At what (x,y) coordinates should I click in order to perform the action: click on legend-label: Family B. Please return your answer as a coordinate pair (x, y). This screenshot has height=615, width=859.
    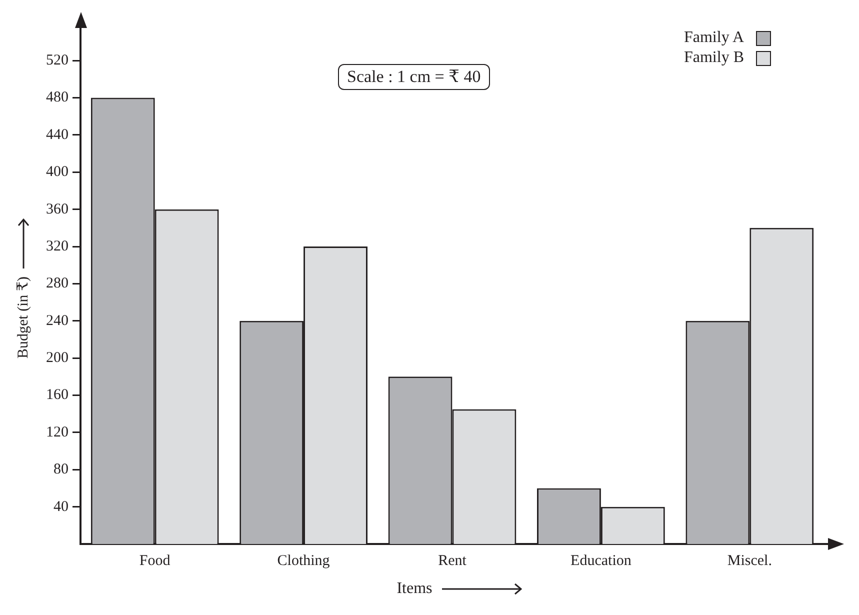
    Looking at the image, I should click on (714, 58).